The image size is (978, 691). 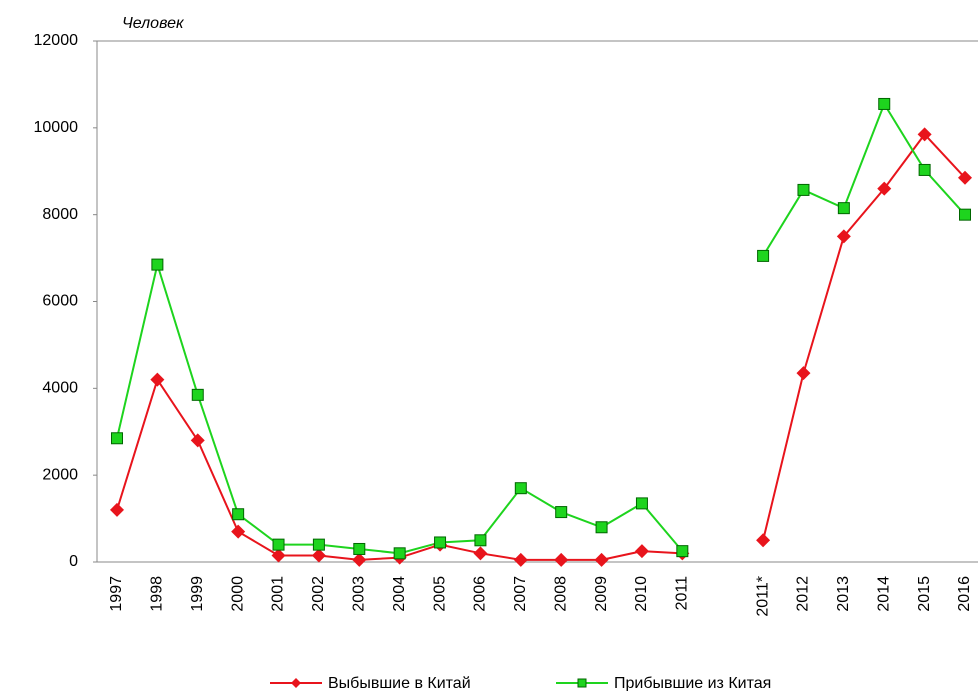 What do you see at coordinates (399, 683) in the screenshot?
I see `legend-label: Выбывшие в Китай` at bounding box center [399, 683].